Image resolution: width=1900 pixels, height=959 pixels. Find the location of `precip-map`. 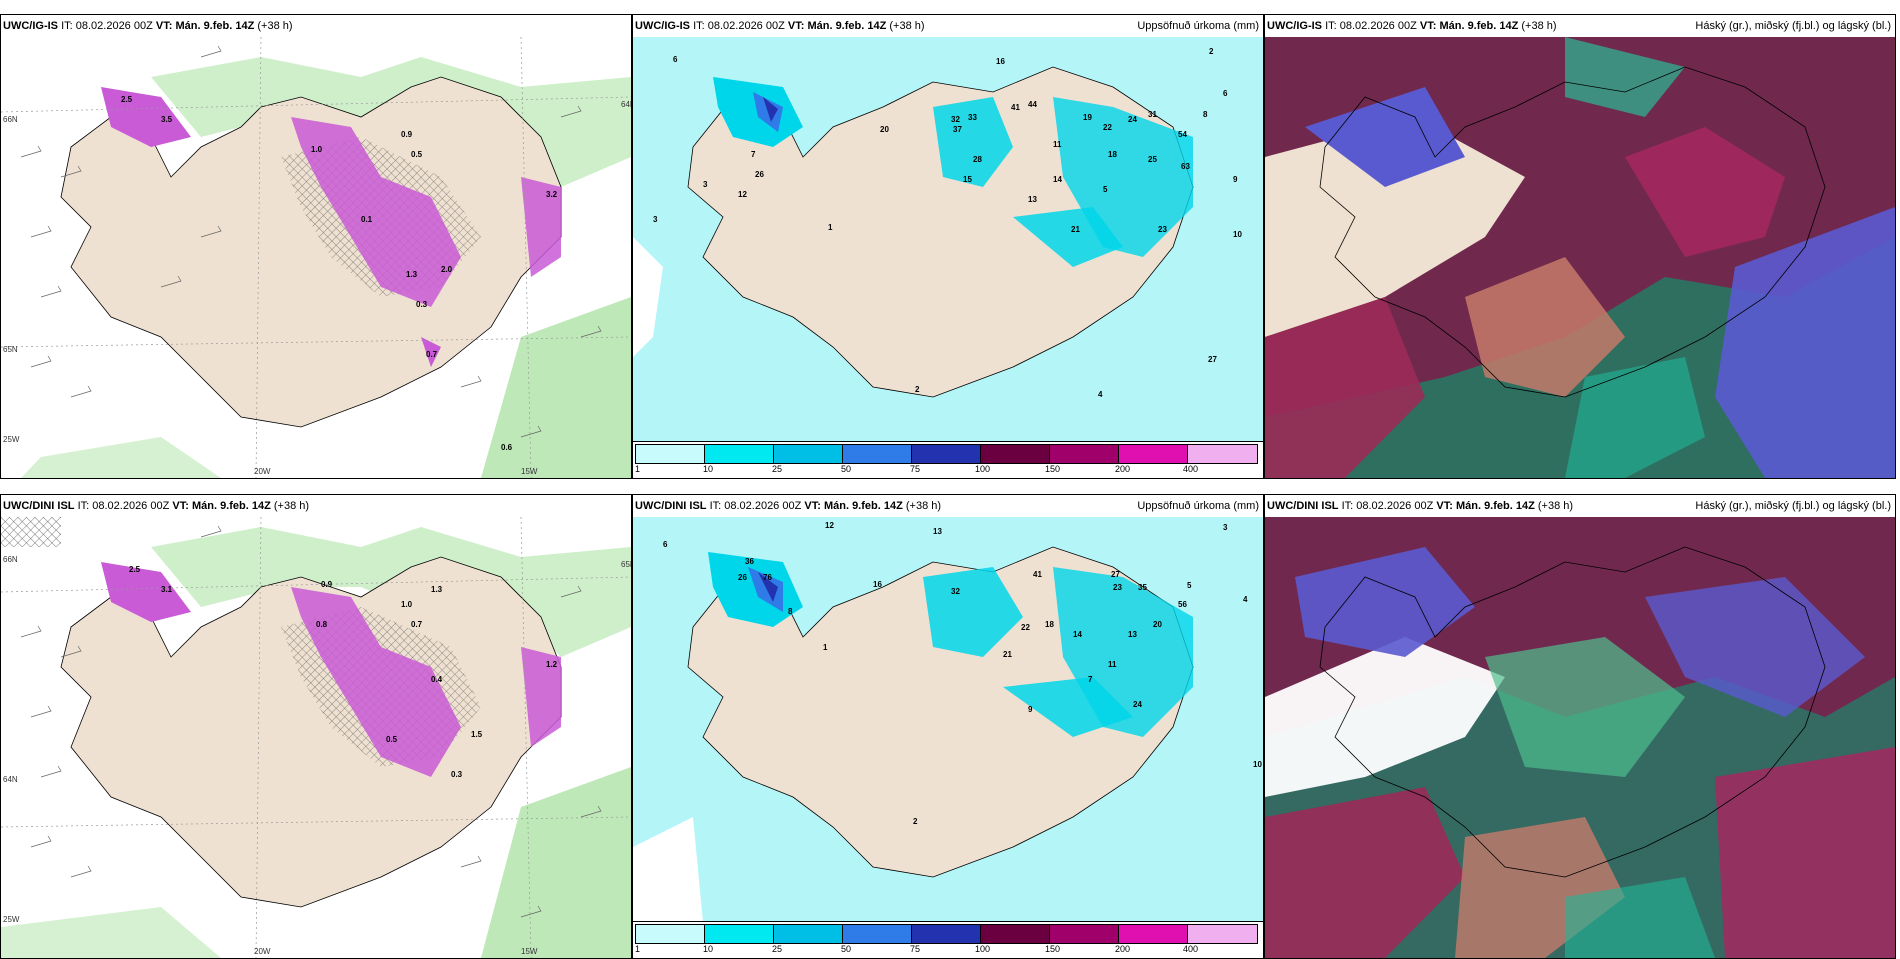

precip-map is located at coordinates (948, 719).